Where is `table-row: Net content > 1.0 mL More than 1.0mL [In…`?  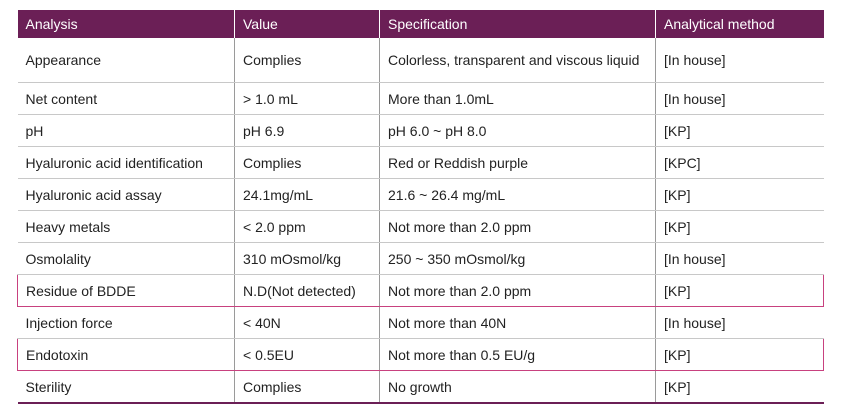
table-row: Net content > 1.0 mL More than 1.0mL [In… is located at coordinates (420, 98).